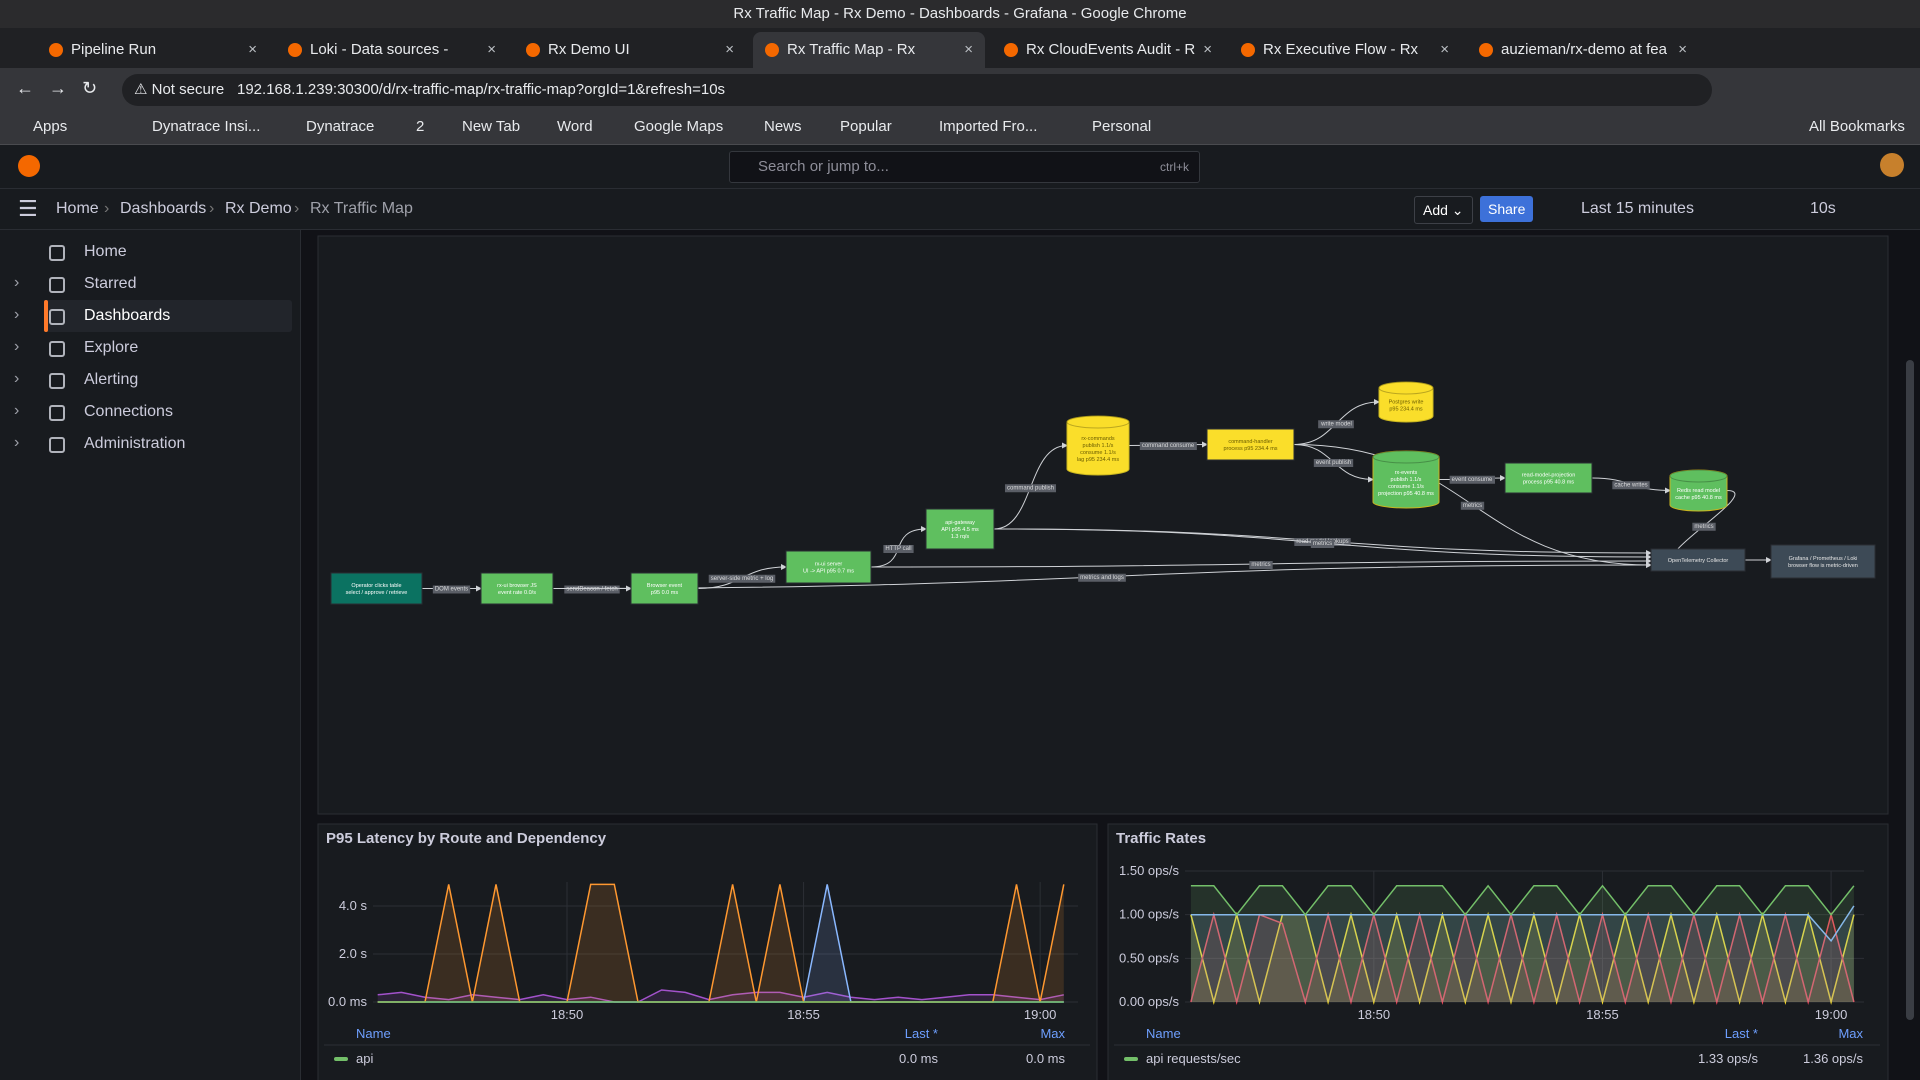 The height and width of the screenshot is (1080, 1920). I want to click on nav-item: Administration, so click(168, 444).